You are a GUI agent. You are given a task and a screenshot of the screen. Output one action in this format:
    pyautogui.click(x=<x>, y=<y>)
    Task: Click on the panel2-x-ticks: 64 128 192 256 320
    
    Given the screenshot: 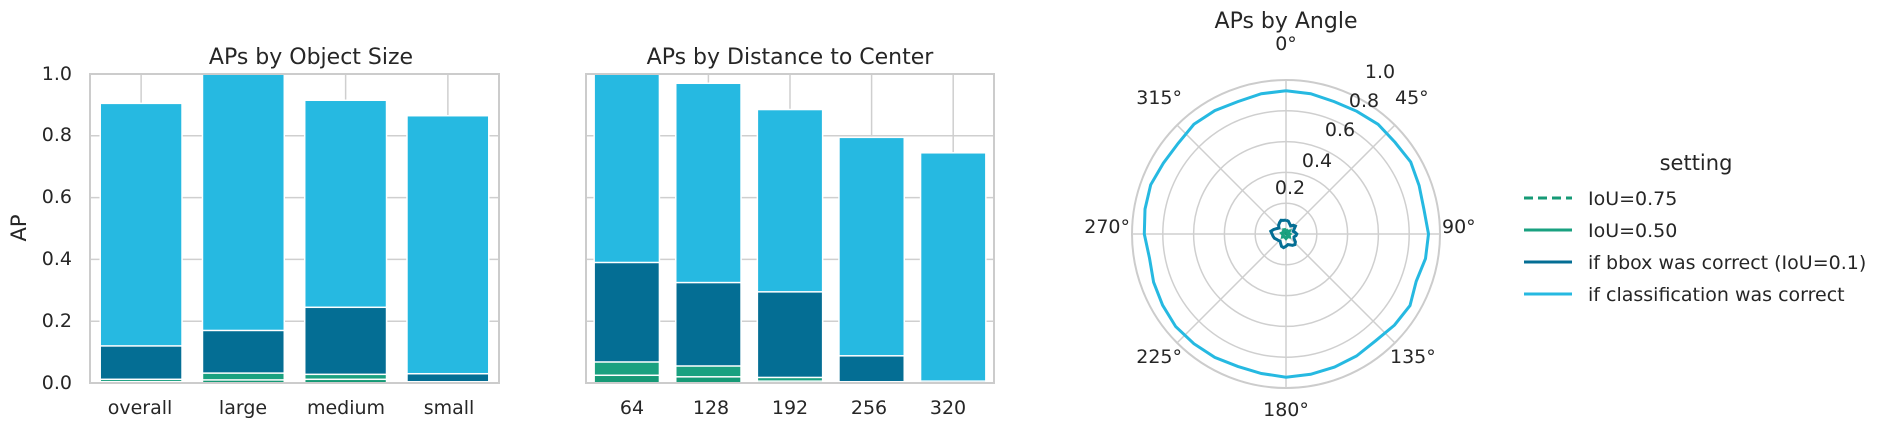 What is the action you would take?
    pyautogui.click(x=793, y=408)
    